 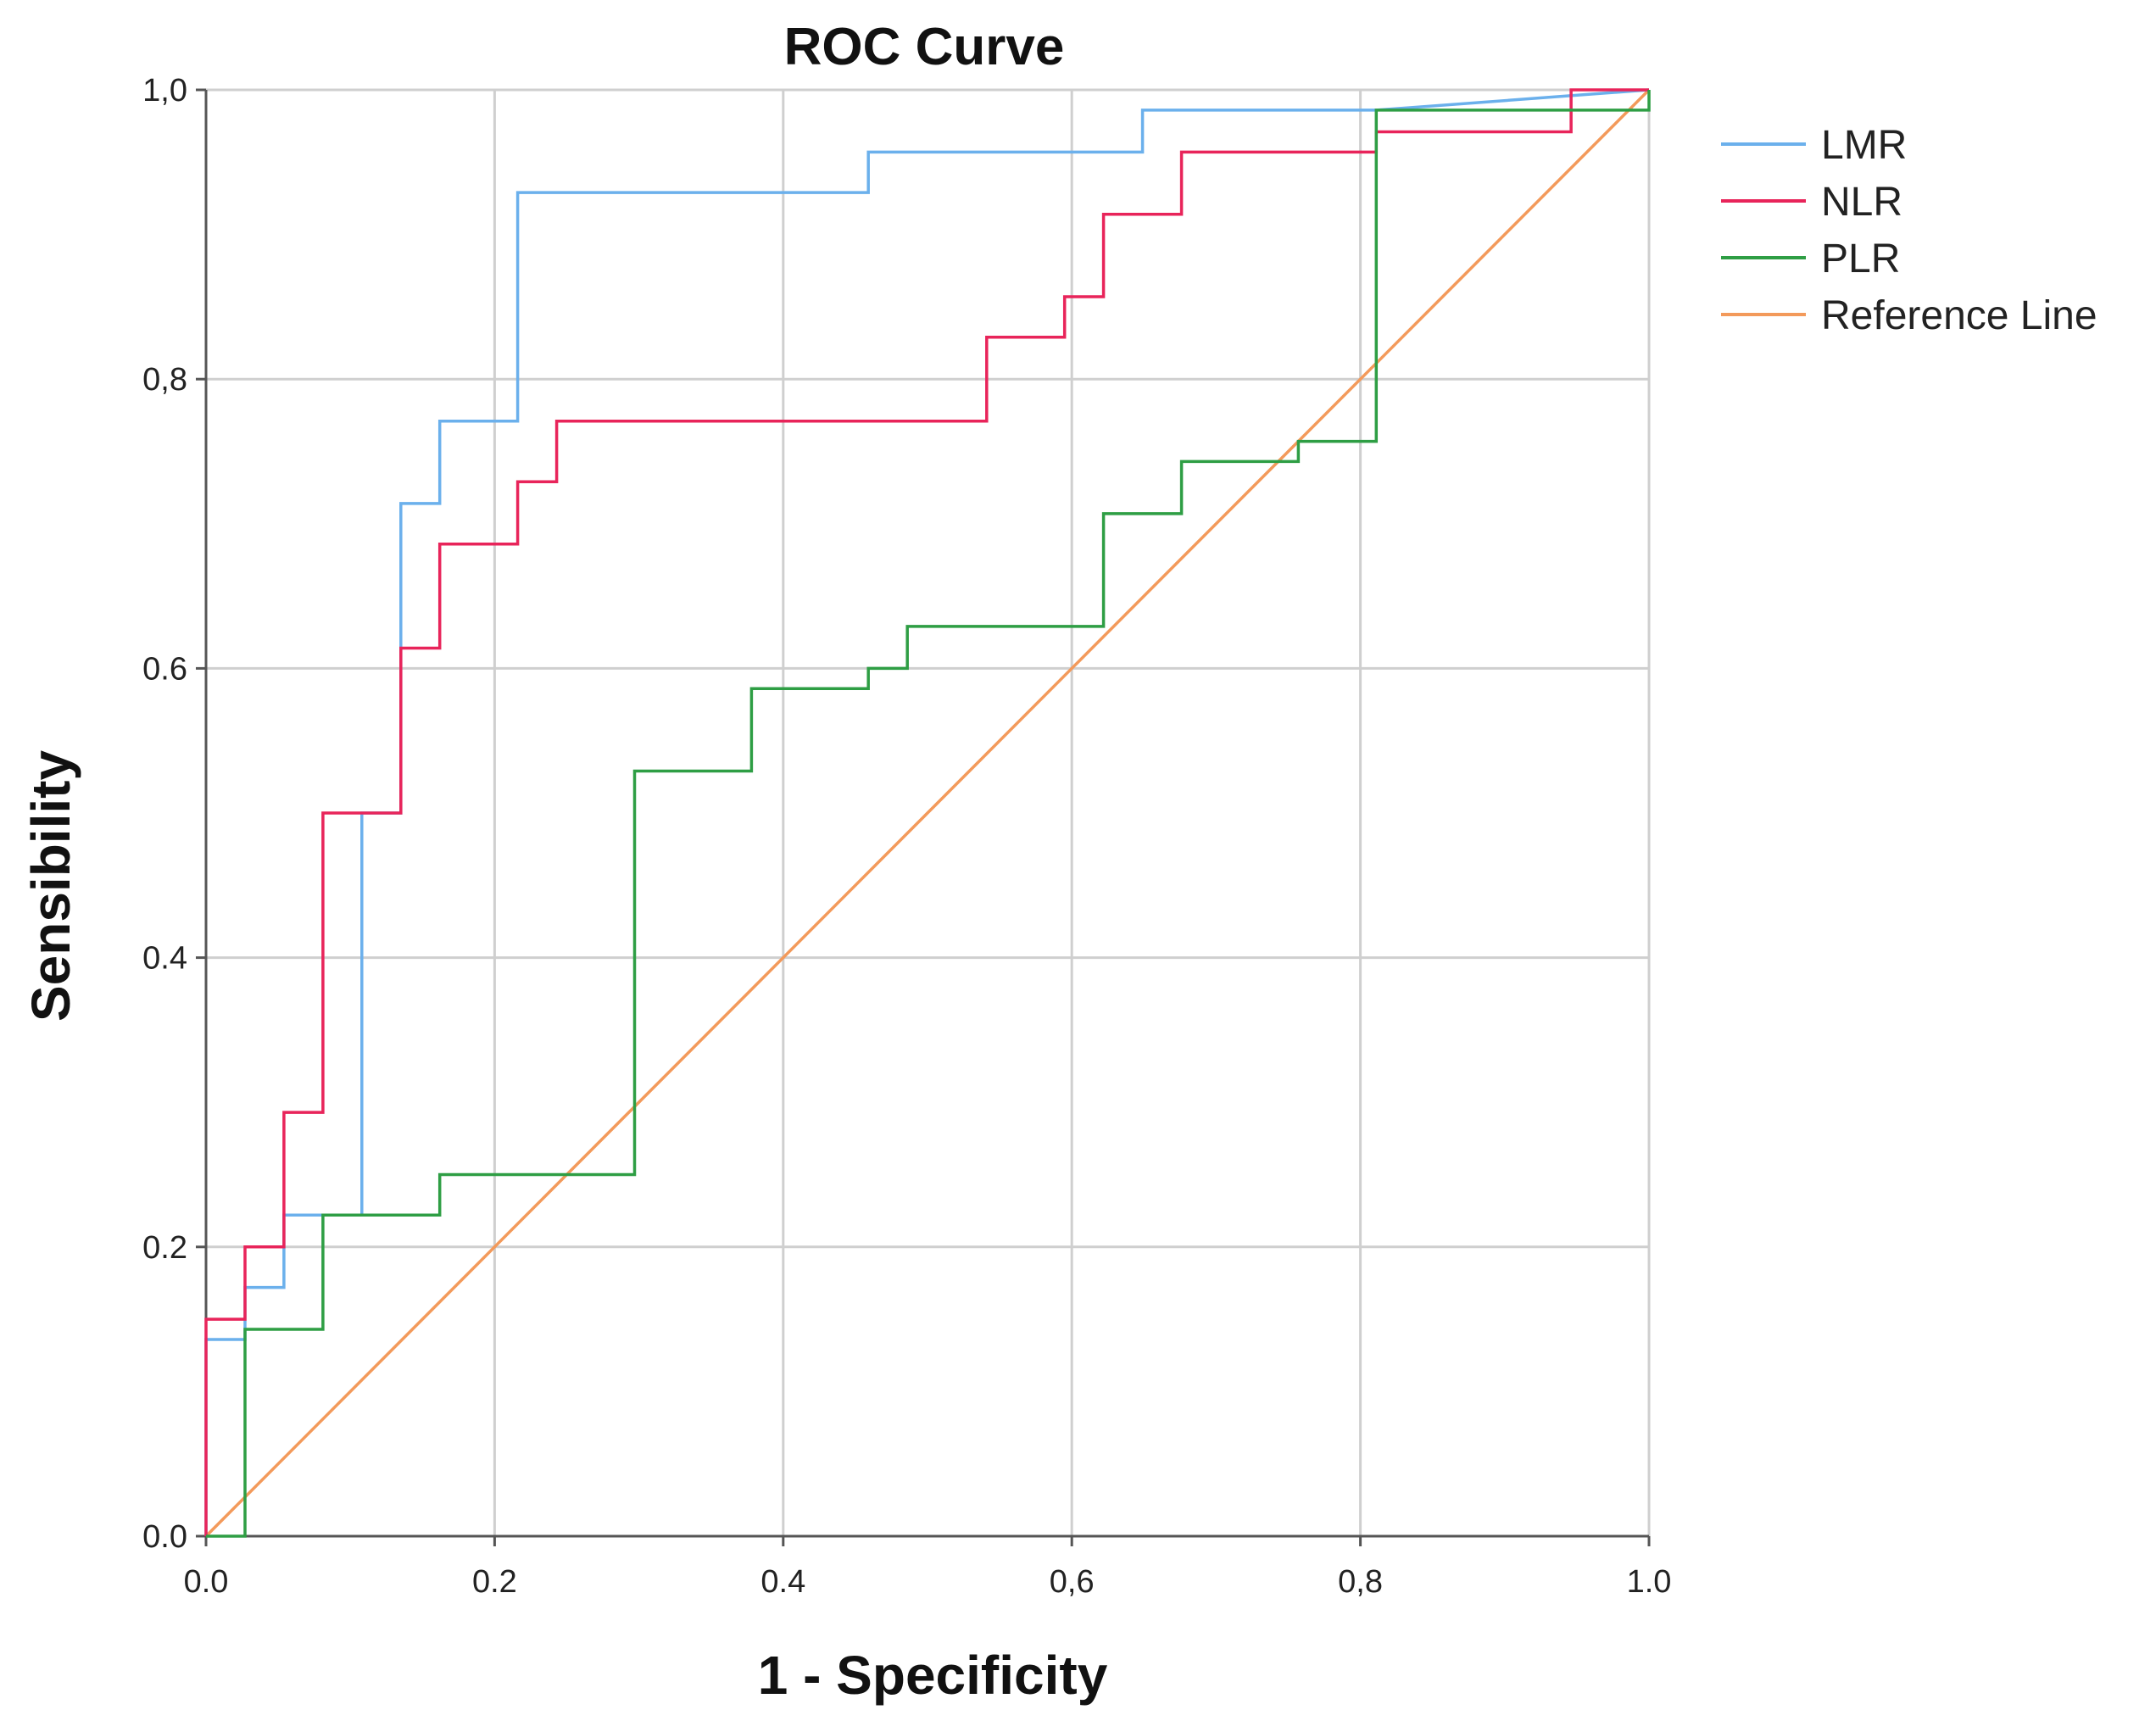 I want to click on x-tick-label: 1.0, so click(x=1649, y=1582).